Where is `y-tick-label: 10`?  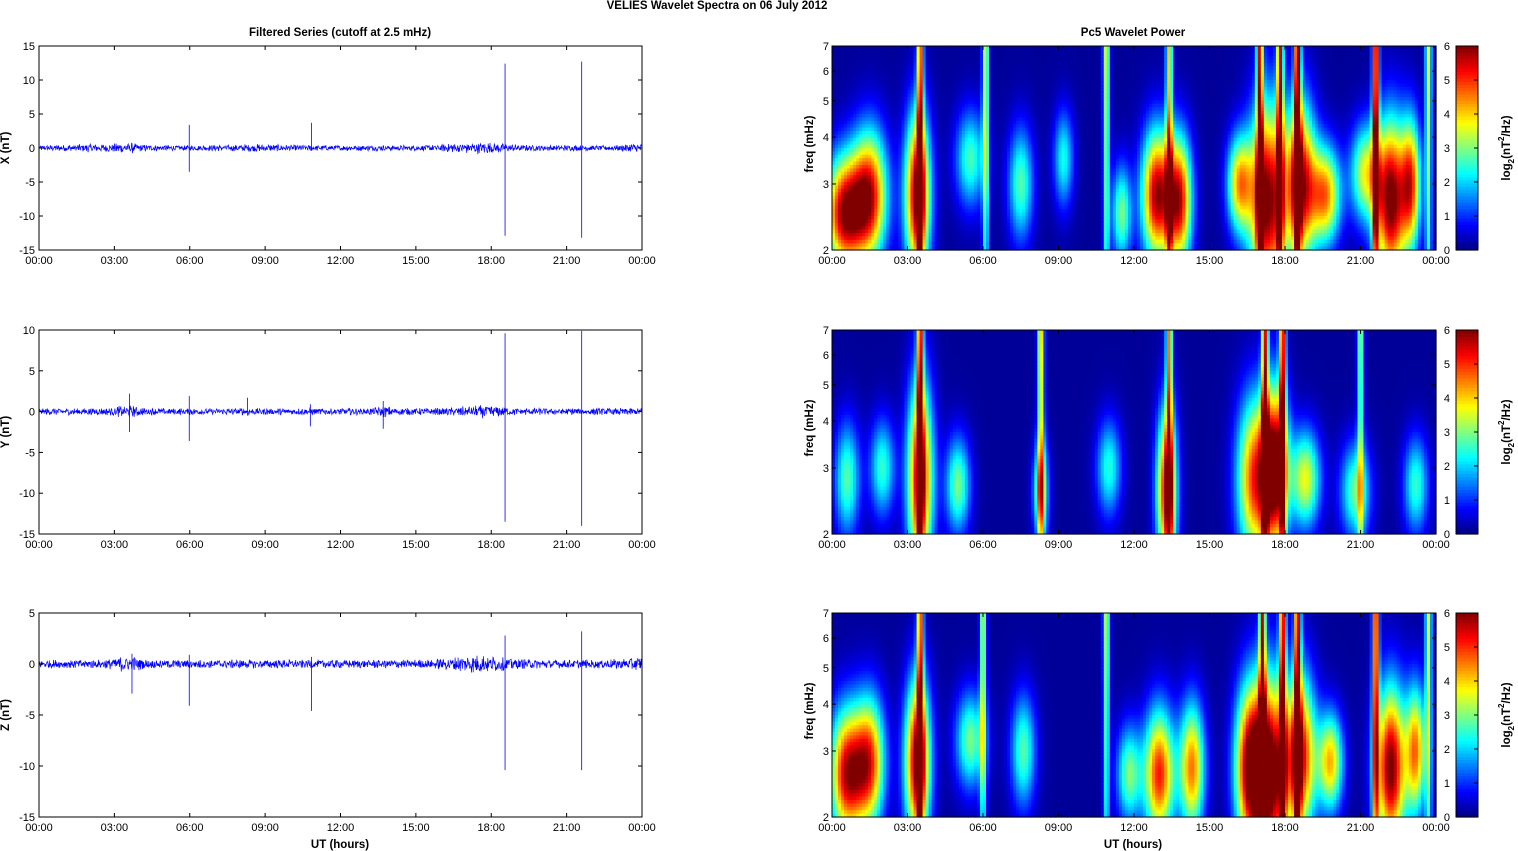 y-tick-label: 10 is located at coordinates (29, 81).